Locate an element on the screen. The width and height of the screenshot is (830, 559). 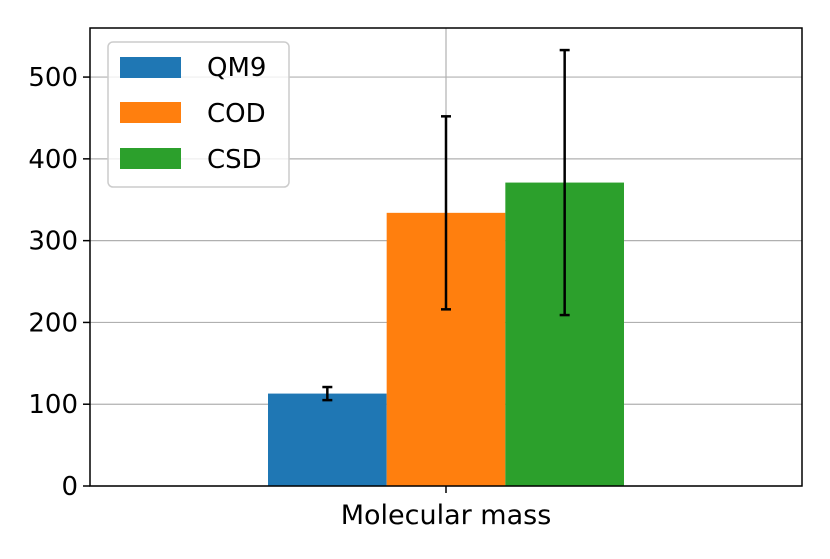
y-tick-label: 100 is located at coordinates (53, 405).